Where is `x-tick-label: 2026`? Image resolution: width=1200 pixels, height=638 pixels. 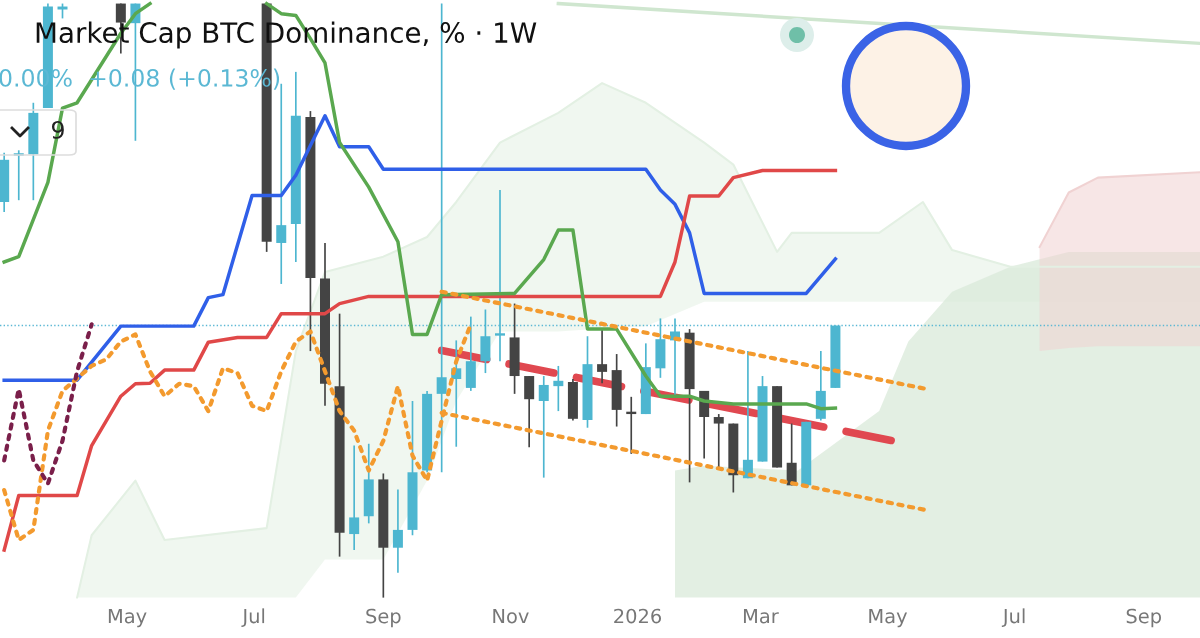
x-tick-label: 2026 is located at coordinates (638, 616).